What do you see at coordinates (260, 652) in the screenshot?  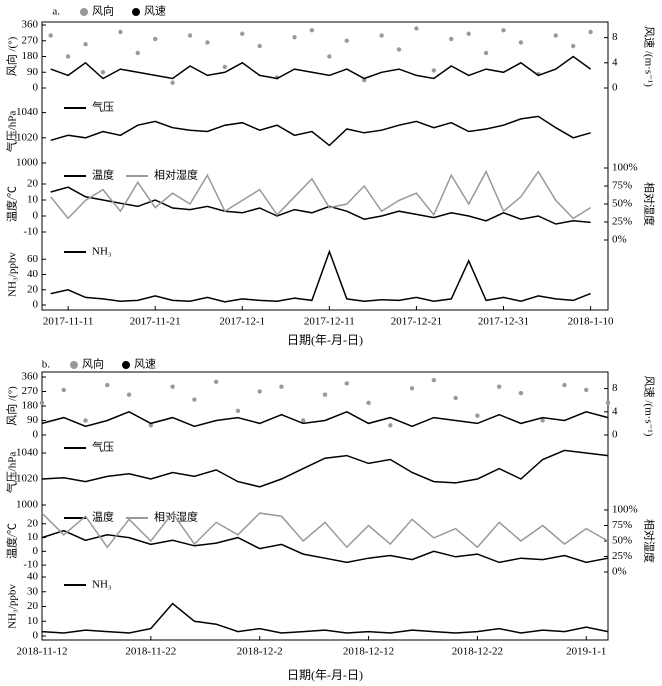 I see `x-tick-label: 2018-12-2` at bounding box center [260, 652].